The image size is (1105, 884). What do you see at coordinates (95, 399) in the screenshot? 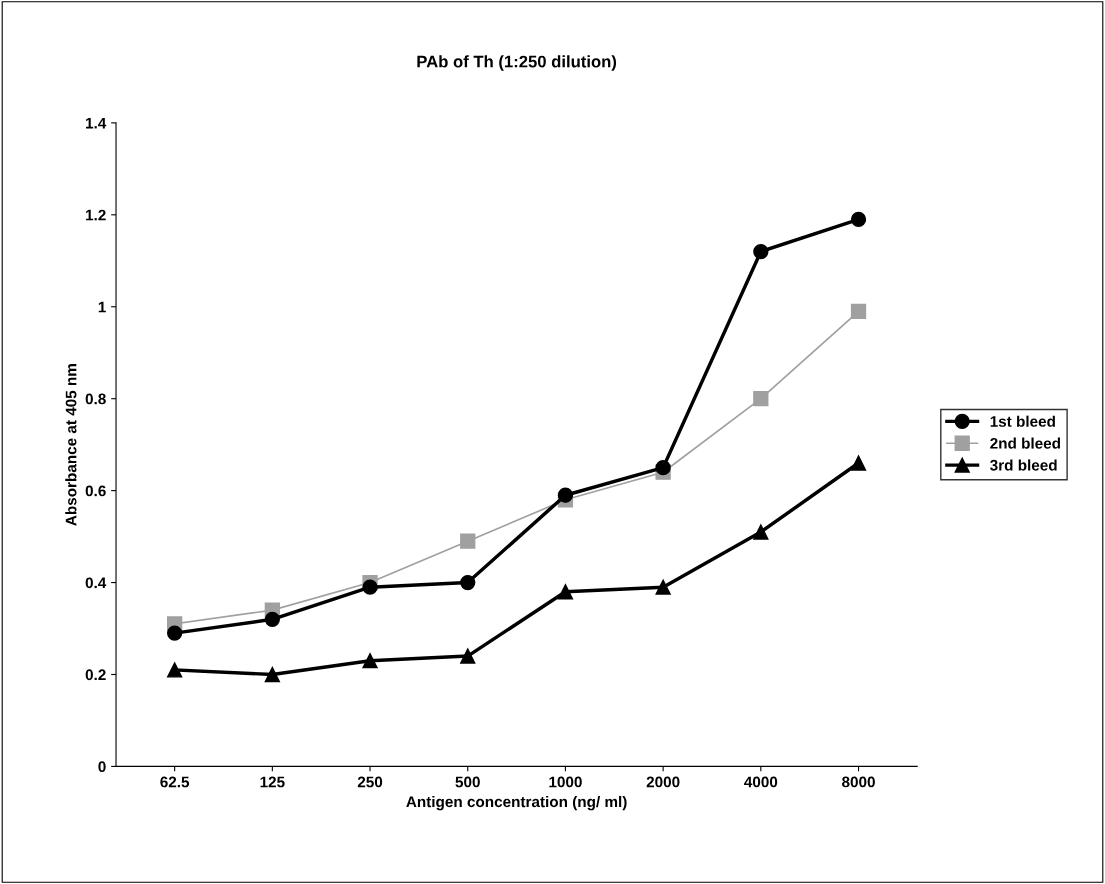
I see `y-tick-label: 0.8` at bounding box center [95, 399].